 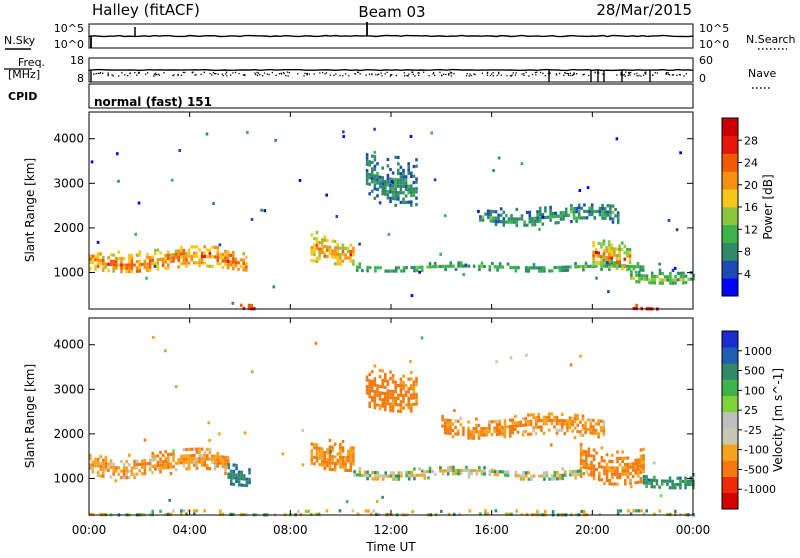 What do you see at coordinates (68, 478) in the screenshot?
I see `y-tick-label: 1000` at bounding box center [68, 478].